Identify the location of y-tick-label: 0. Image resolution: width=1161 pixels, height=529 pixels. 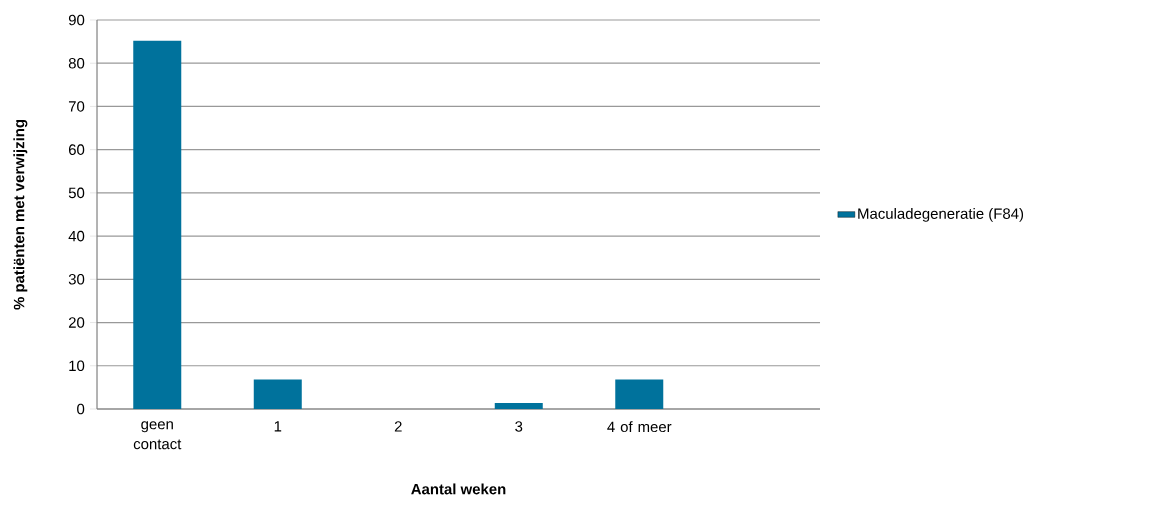
(81, 409).